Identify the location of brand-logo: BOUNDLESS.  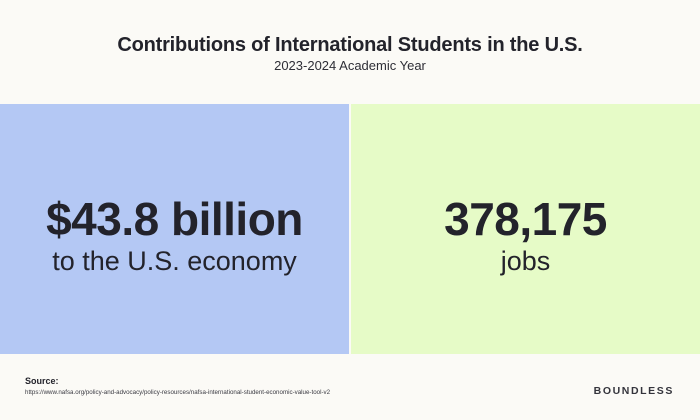
(633, 391).